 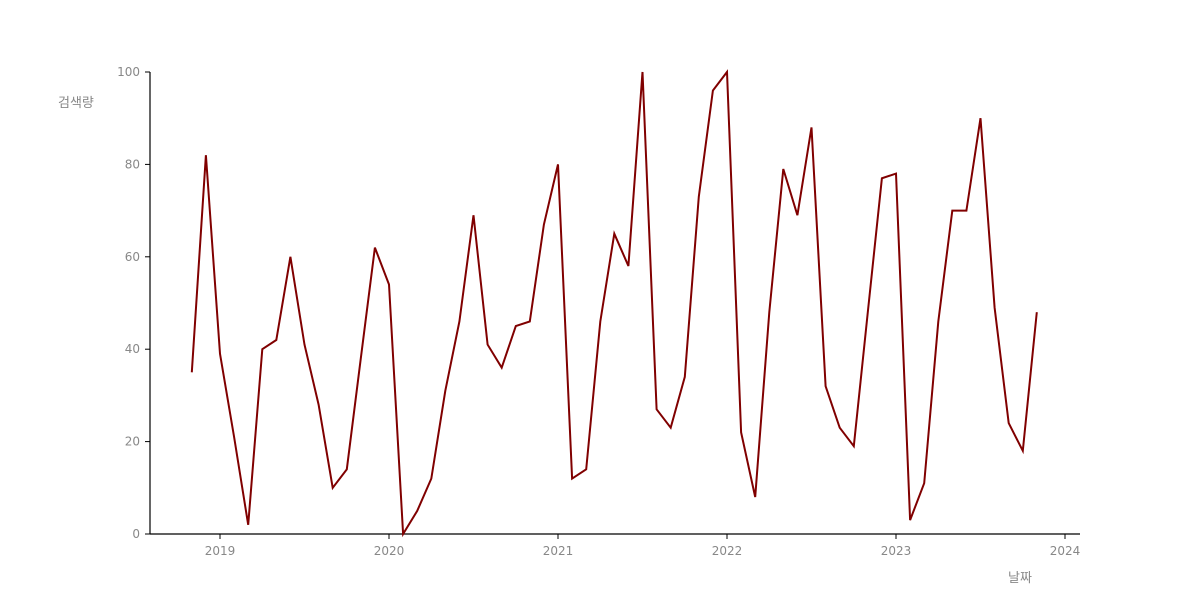 I want to click on x-tick-label: 2023, so click(x=896, y=551).